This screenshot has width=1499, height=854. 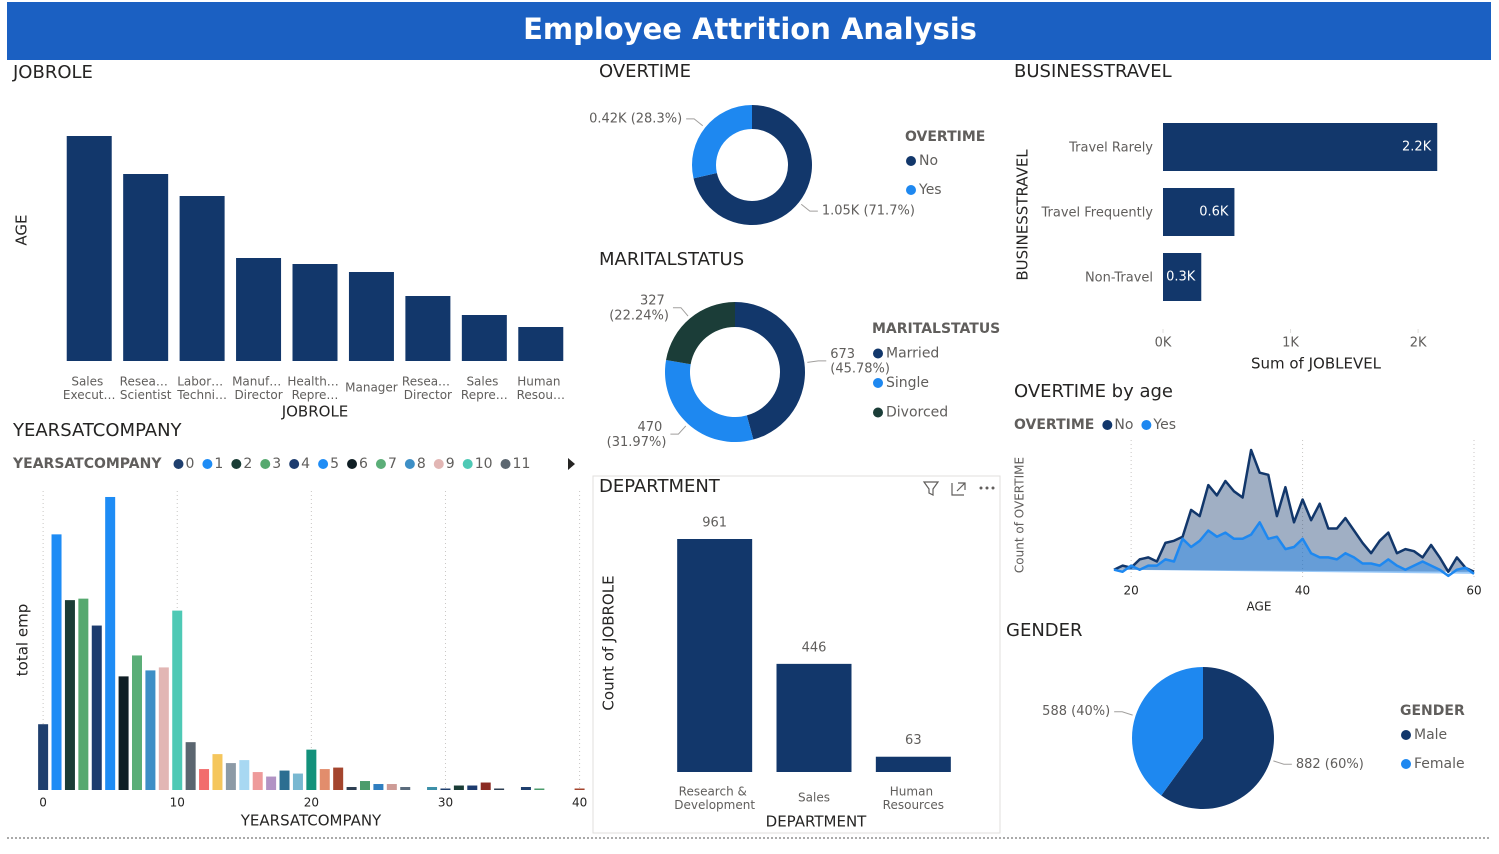 I want to click on x-tick-label: 10, so click(x=177, y=803).